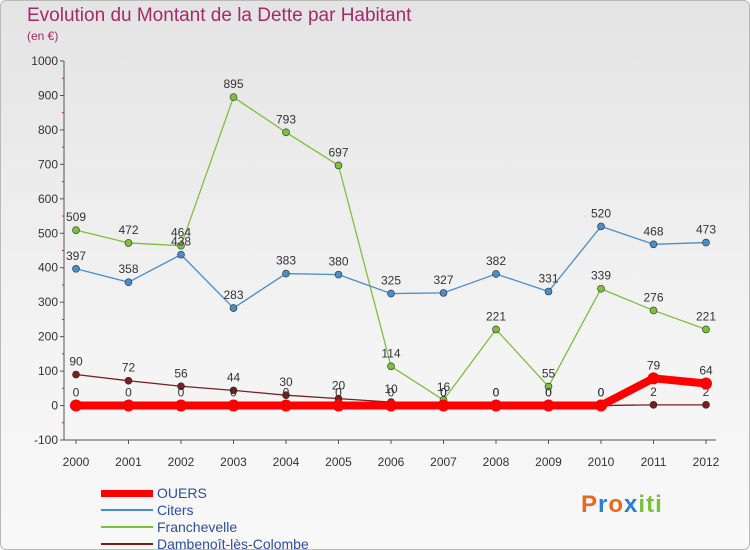  What do you see at coordinates (286, 261) in the screenshot?
I see `data-label: 383` at bounding box center [286, 261].